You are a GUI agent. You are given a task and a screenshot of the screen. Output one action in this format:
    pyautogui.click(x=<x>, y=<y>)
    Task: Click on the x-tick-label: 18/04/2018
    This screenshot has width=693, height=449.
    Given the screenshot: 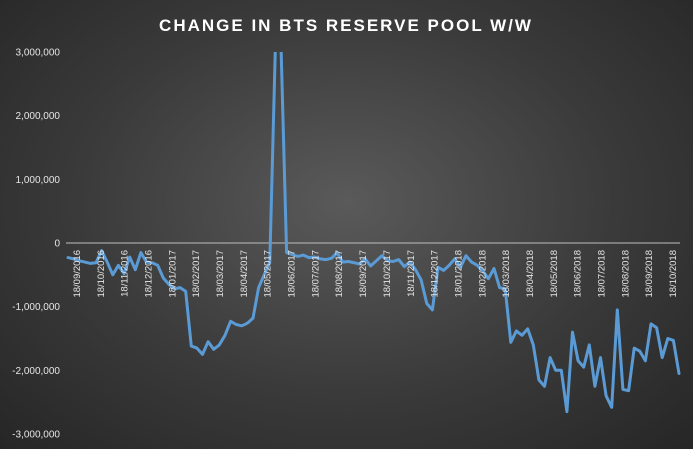 What is the action you would take?
    pyautogui.click(x=530, y=274)
    